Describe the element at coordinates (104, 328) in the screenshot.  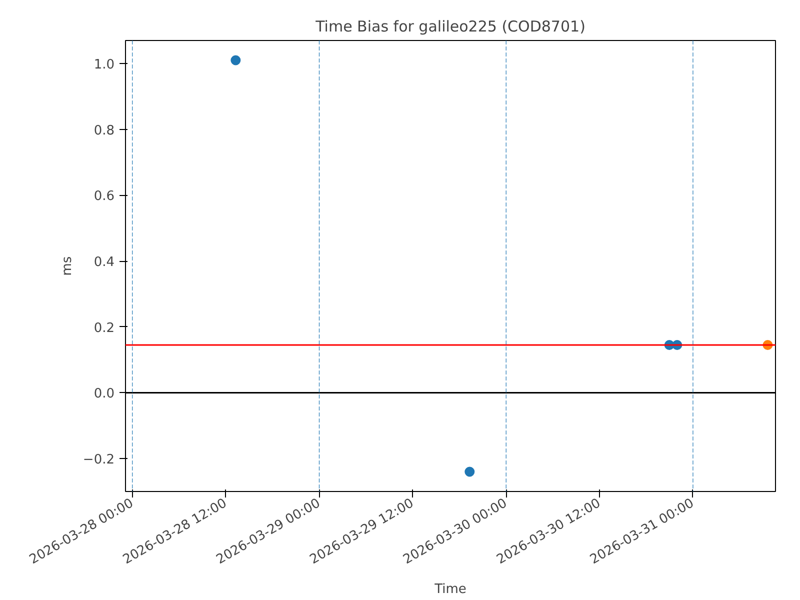
I see `y-tick-label: 0.2` at that location.